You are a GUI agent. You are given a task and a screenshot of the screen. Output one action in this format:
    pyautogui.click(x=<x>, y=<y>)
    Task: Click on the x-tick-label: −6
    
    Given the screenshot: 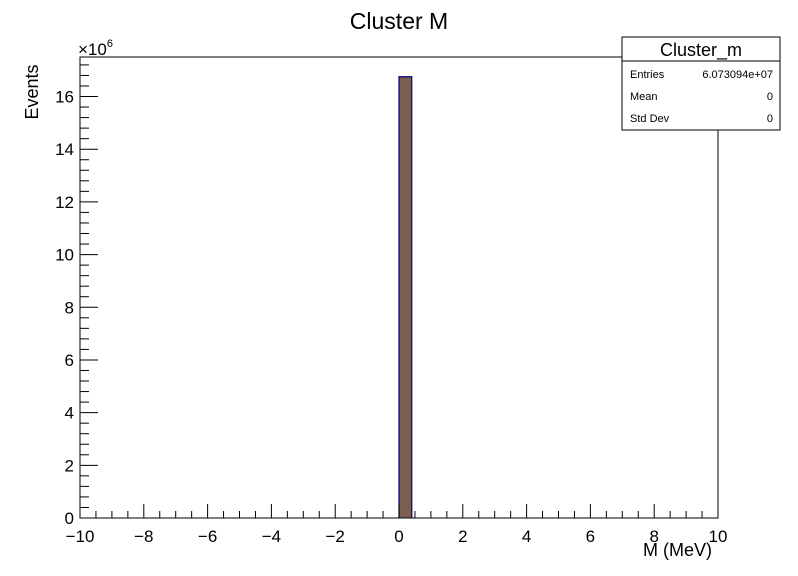 What is the action you would take?
    pyautogui.click(x=207, y=536)
    